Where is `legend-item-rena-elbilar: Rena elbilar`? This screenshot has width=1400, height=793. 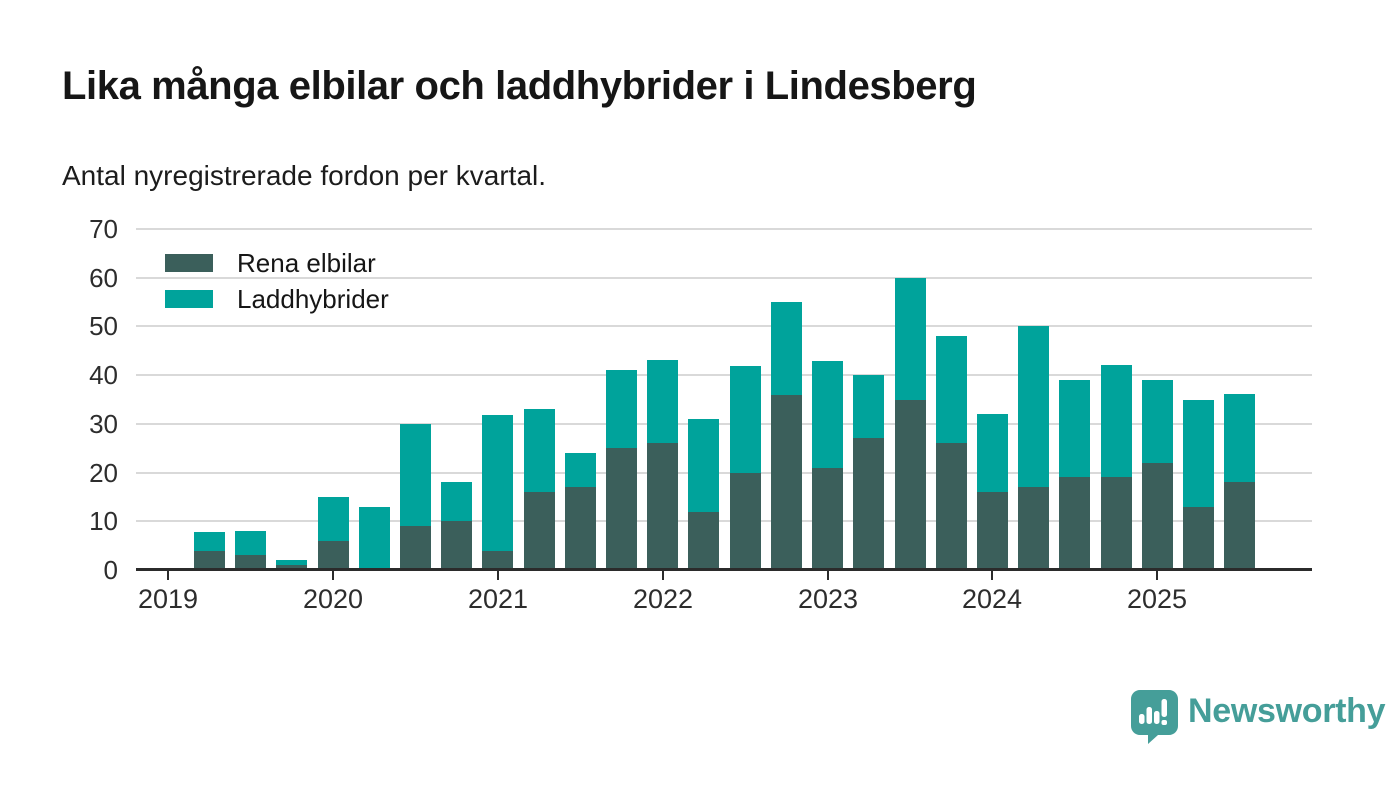 legend-item-rena-elbilar: Rena elbilar is located at coordinates (277, 263).